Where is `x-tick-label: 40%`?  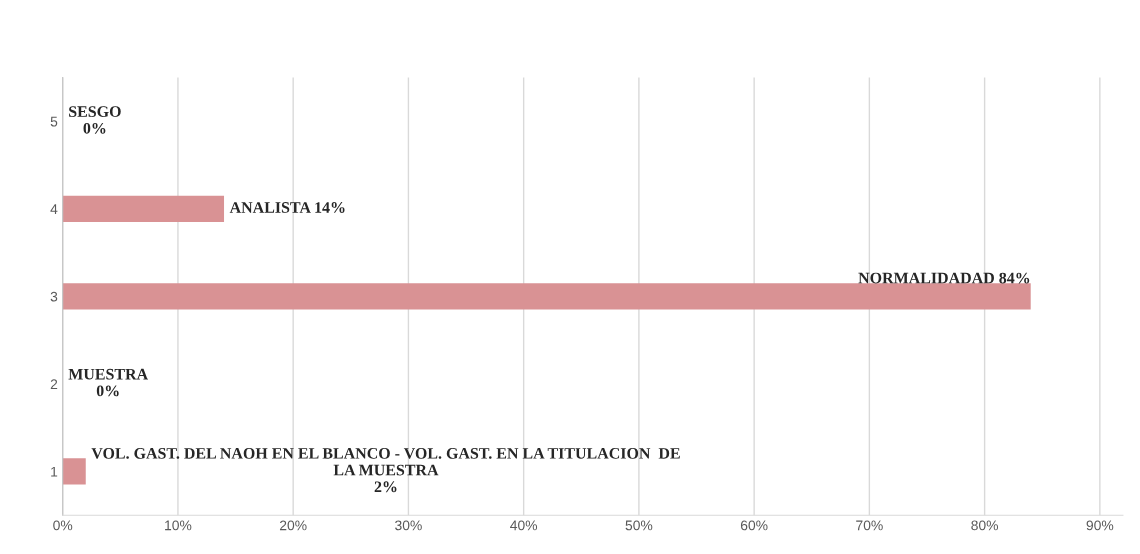 x-tick-label: 40% is located at coordinates (524, 525).